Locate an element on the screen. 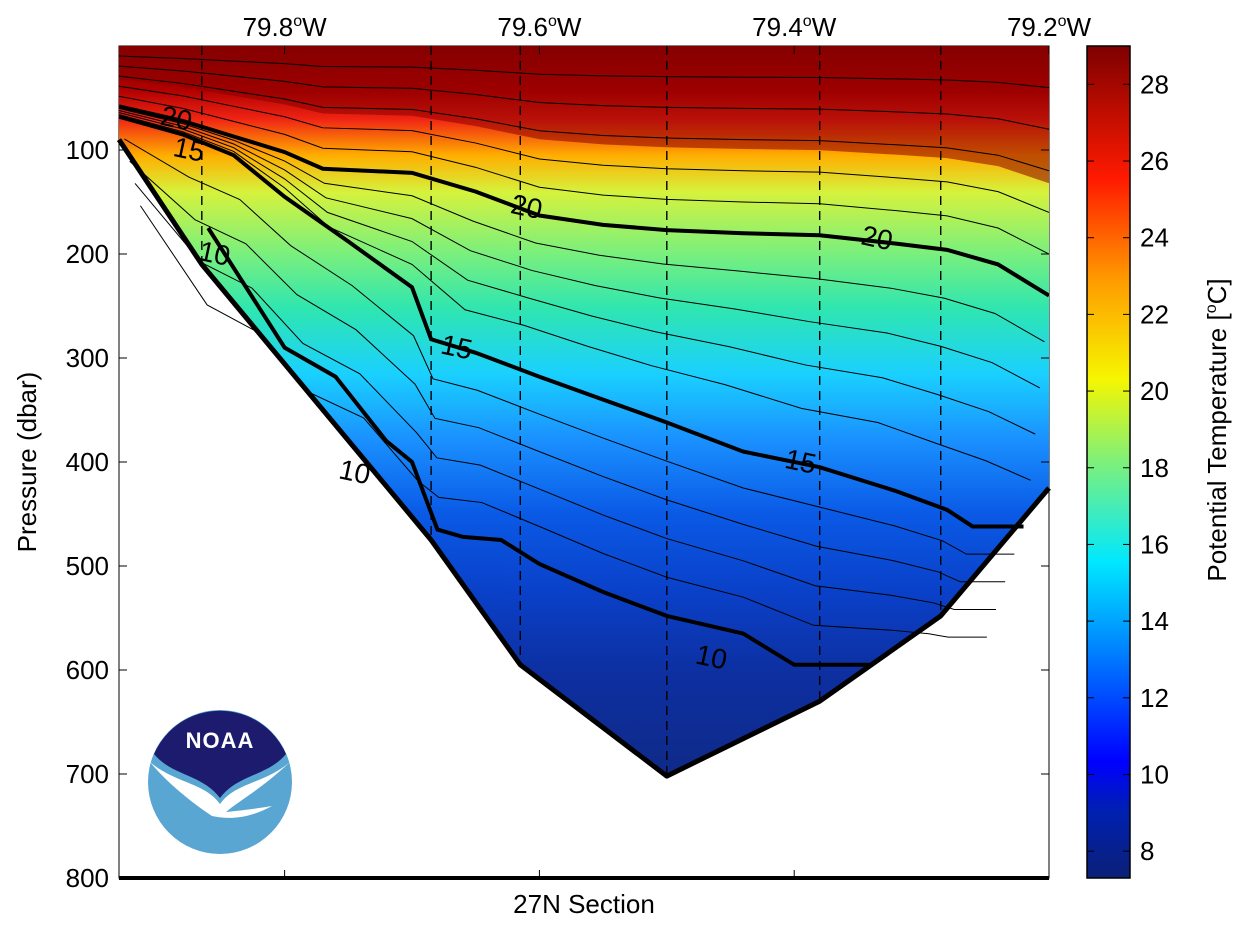  colorbar-tick-label: 12 is located at coordinates (1154, 698).